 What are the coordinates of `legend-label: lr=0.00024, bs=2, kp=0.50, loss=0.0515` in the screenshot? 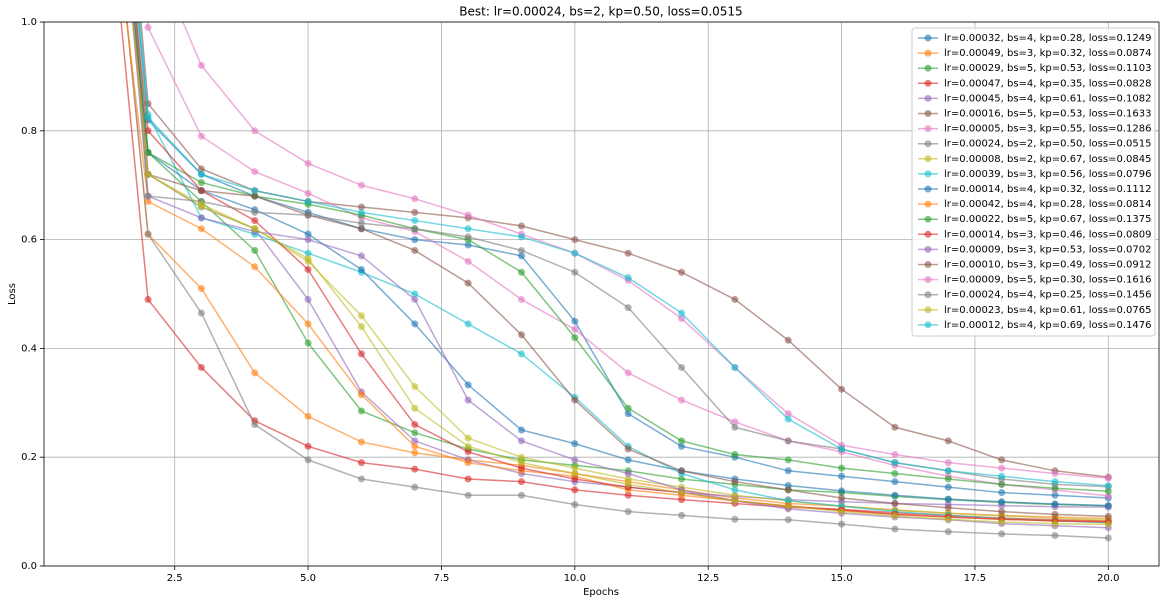 It's located at (1047, 144).